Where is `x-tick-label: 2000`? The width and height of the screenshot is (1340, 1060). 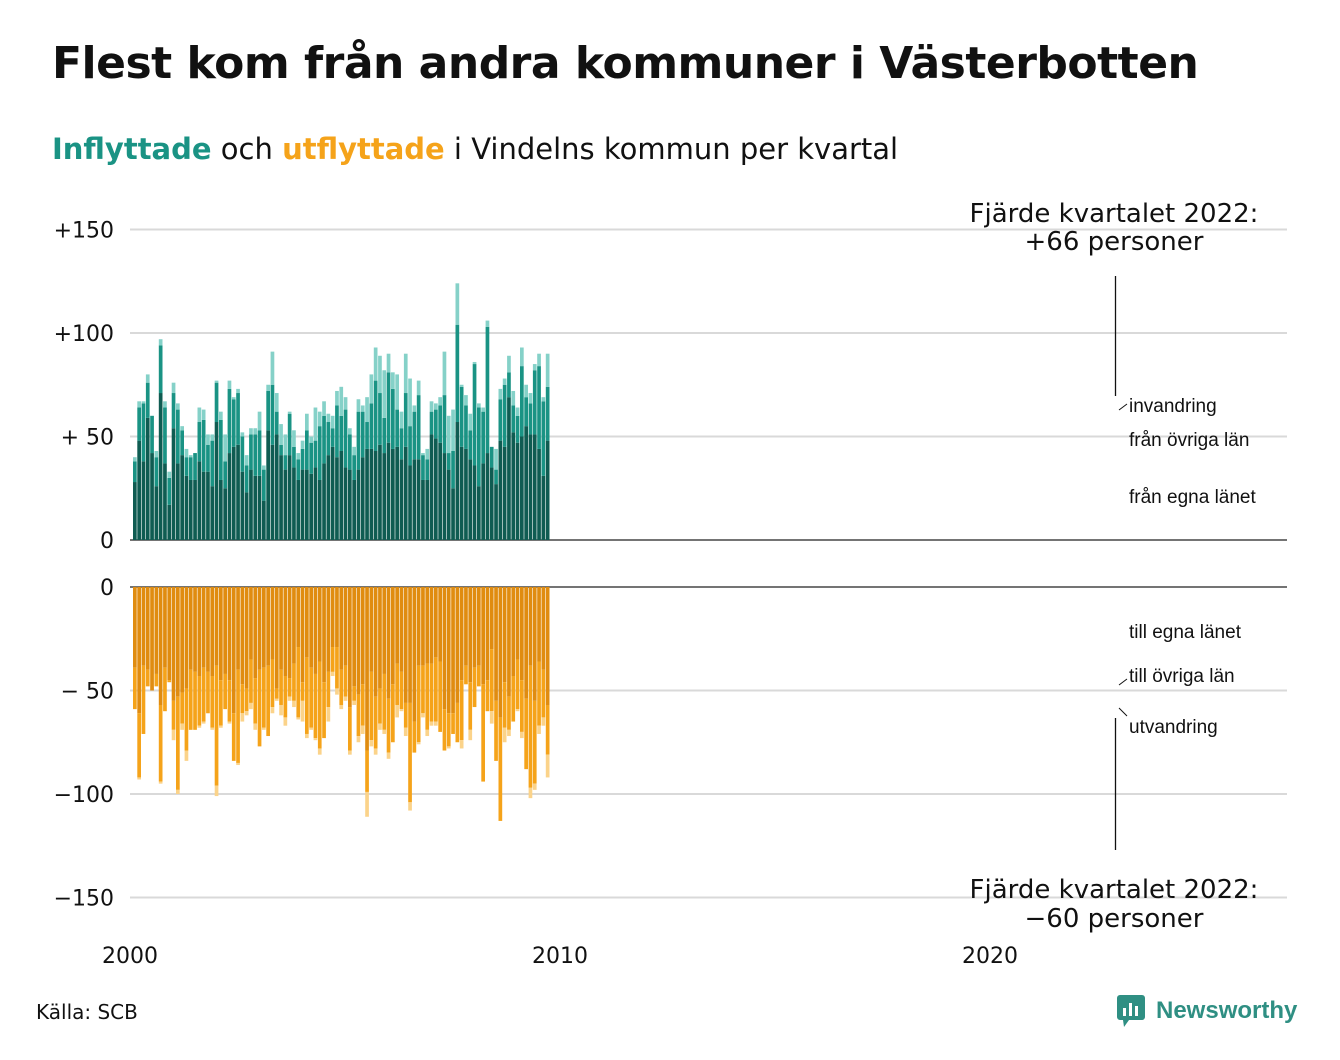 x-tick-label: 2000 is located at coordinates (130, 956).